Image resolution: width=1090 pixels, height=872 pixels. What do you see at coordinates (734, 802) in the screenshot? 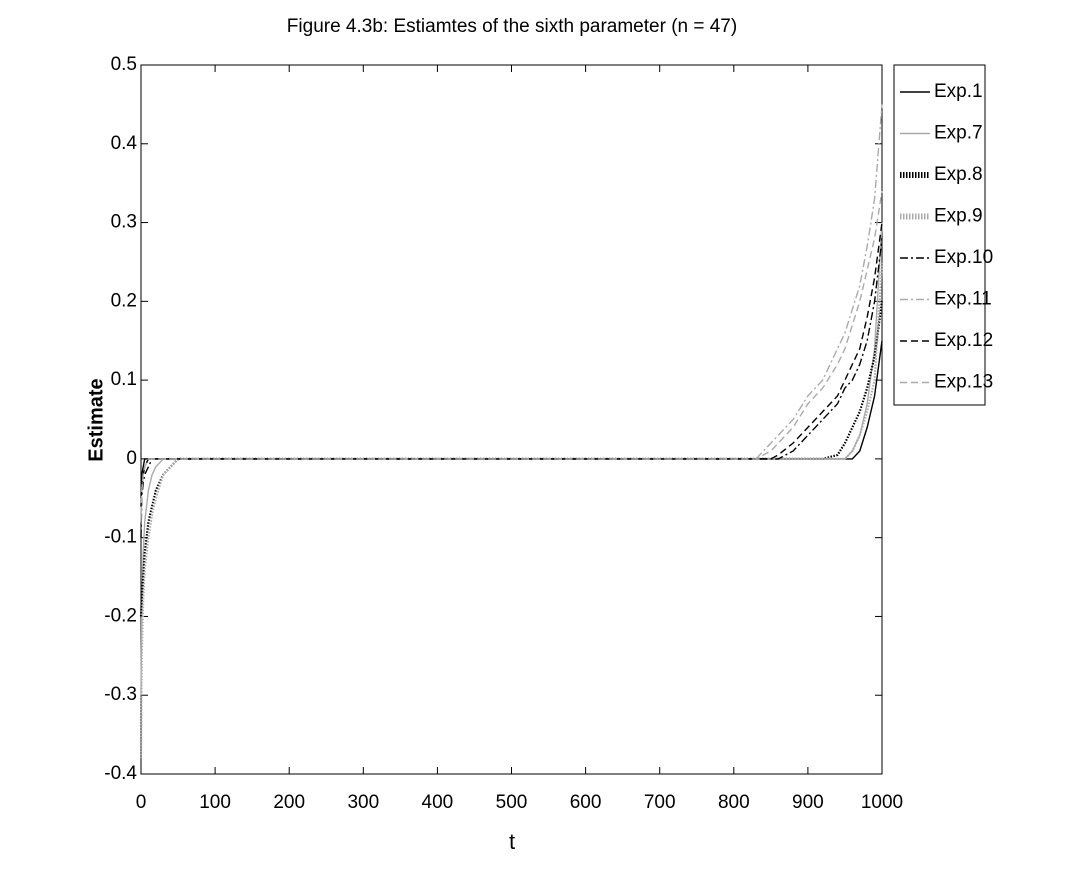
I see `x-tick-label: 800` at bounding box center [734, 802].